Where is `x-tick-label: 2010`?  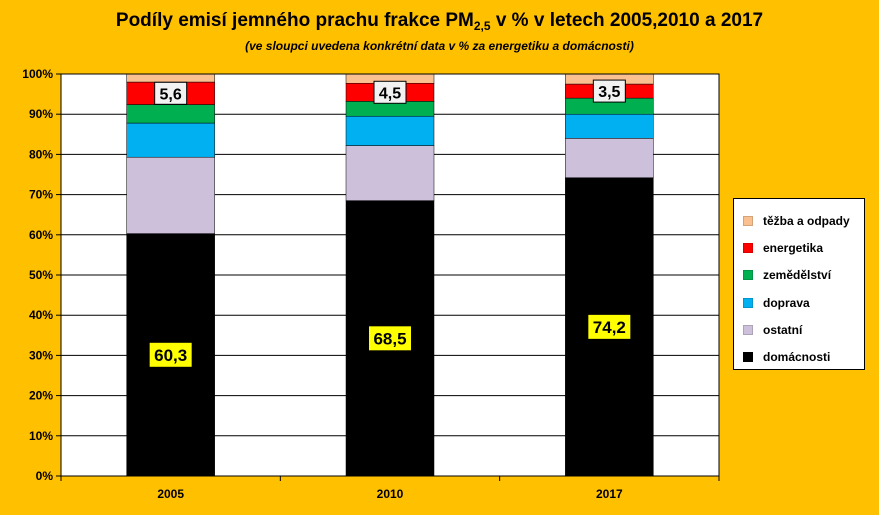 x-tick-label: 2010 is located at coordinates (390, 494).